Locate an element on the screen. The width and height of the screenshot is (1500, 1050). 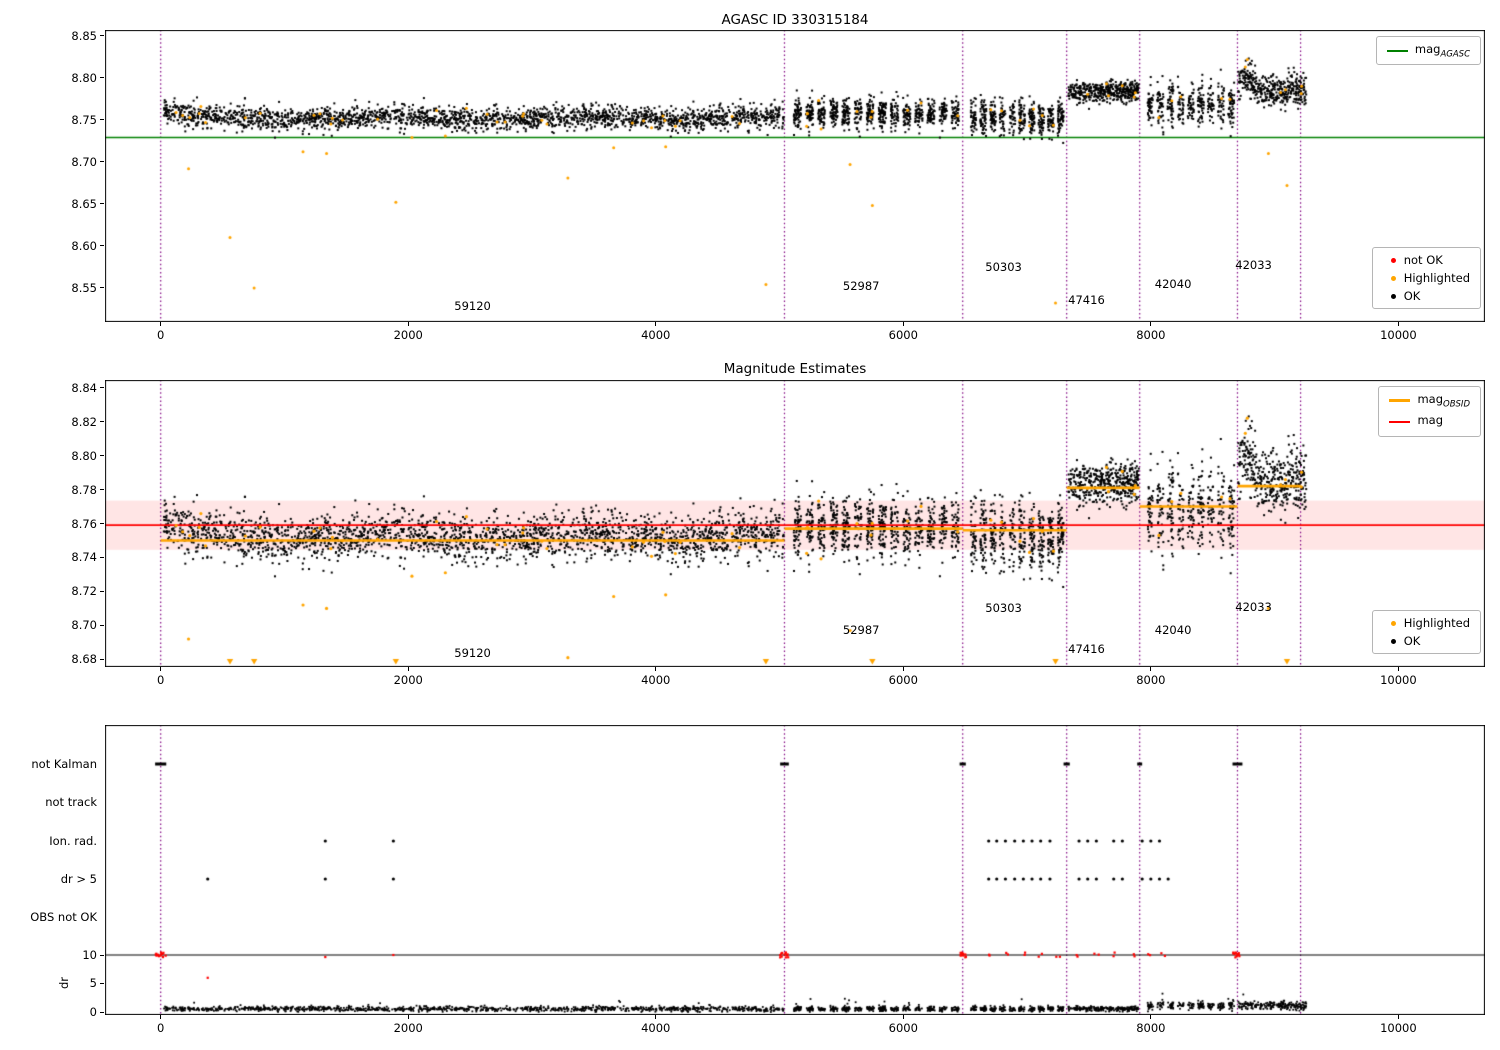
legend-item-not-ok: not OK is located at coordinates (1426, 260).